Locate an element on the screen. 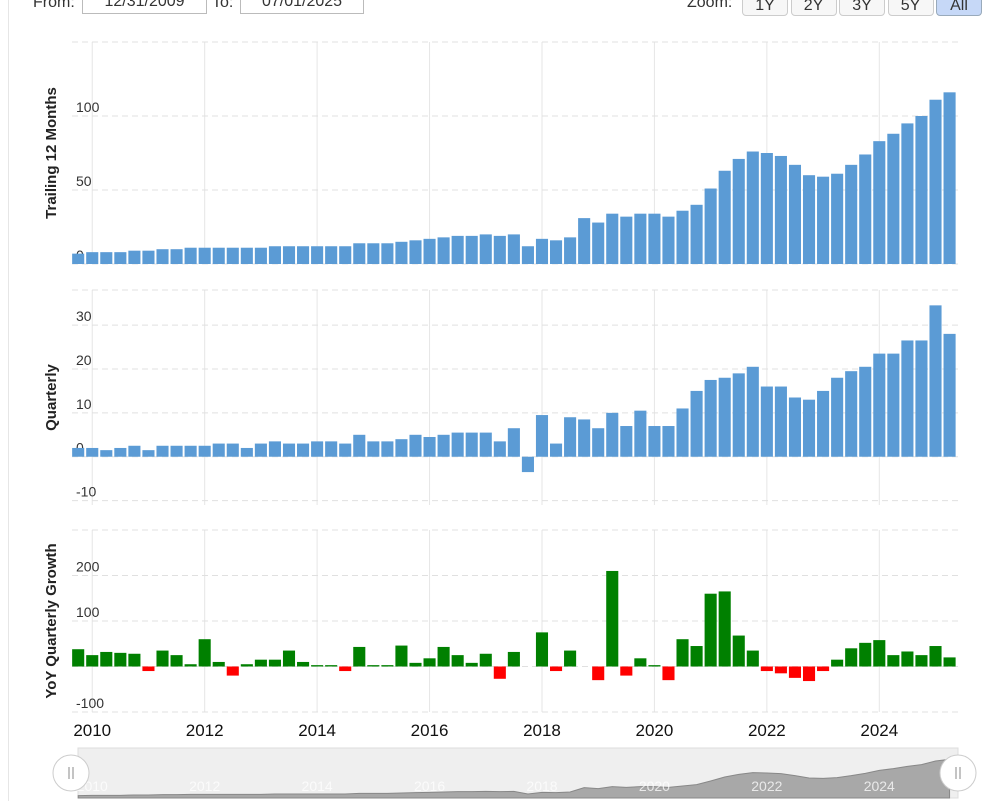 The image size is (989, 801). zoom-button: 5Y is located at coordinates (910, 8).